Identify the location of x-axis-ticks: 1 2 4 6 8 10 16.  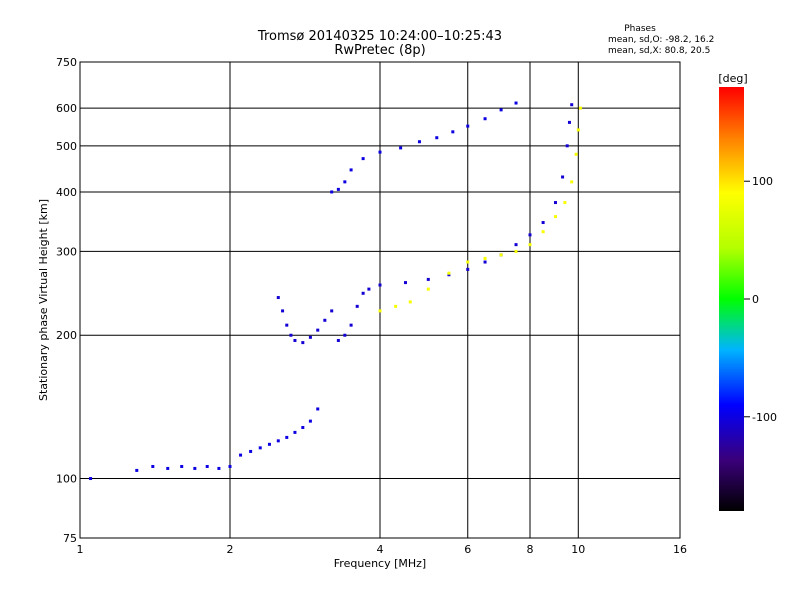
(382, 549).